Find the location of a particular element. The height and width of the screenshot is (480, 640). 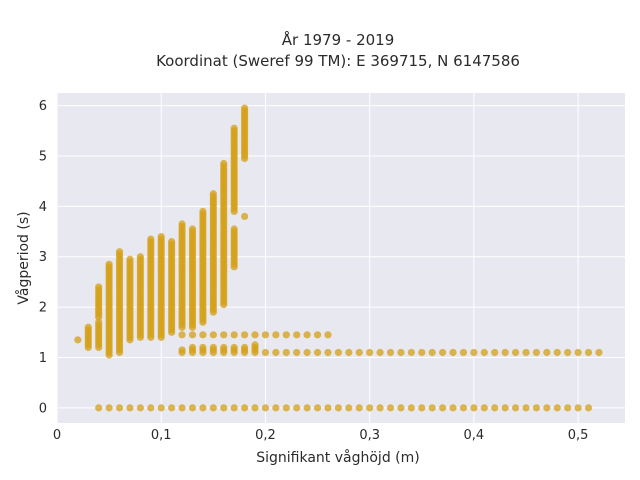

x-tick-label: 0,5 is located at coordinates (578, 435).